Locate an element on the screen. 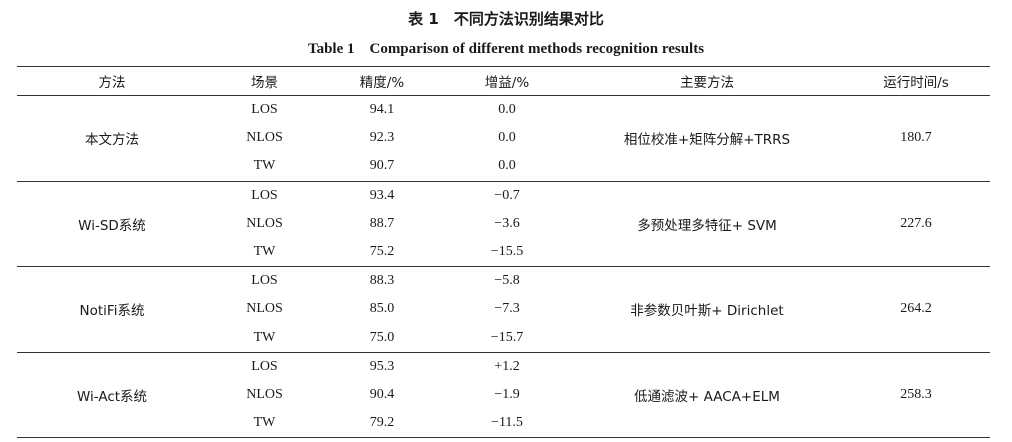  table-row: NLOS 85.0 −7.3 is located at coordinates (503, 309).